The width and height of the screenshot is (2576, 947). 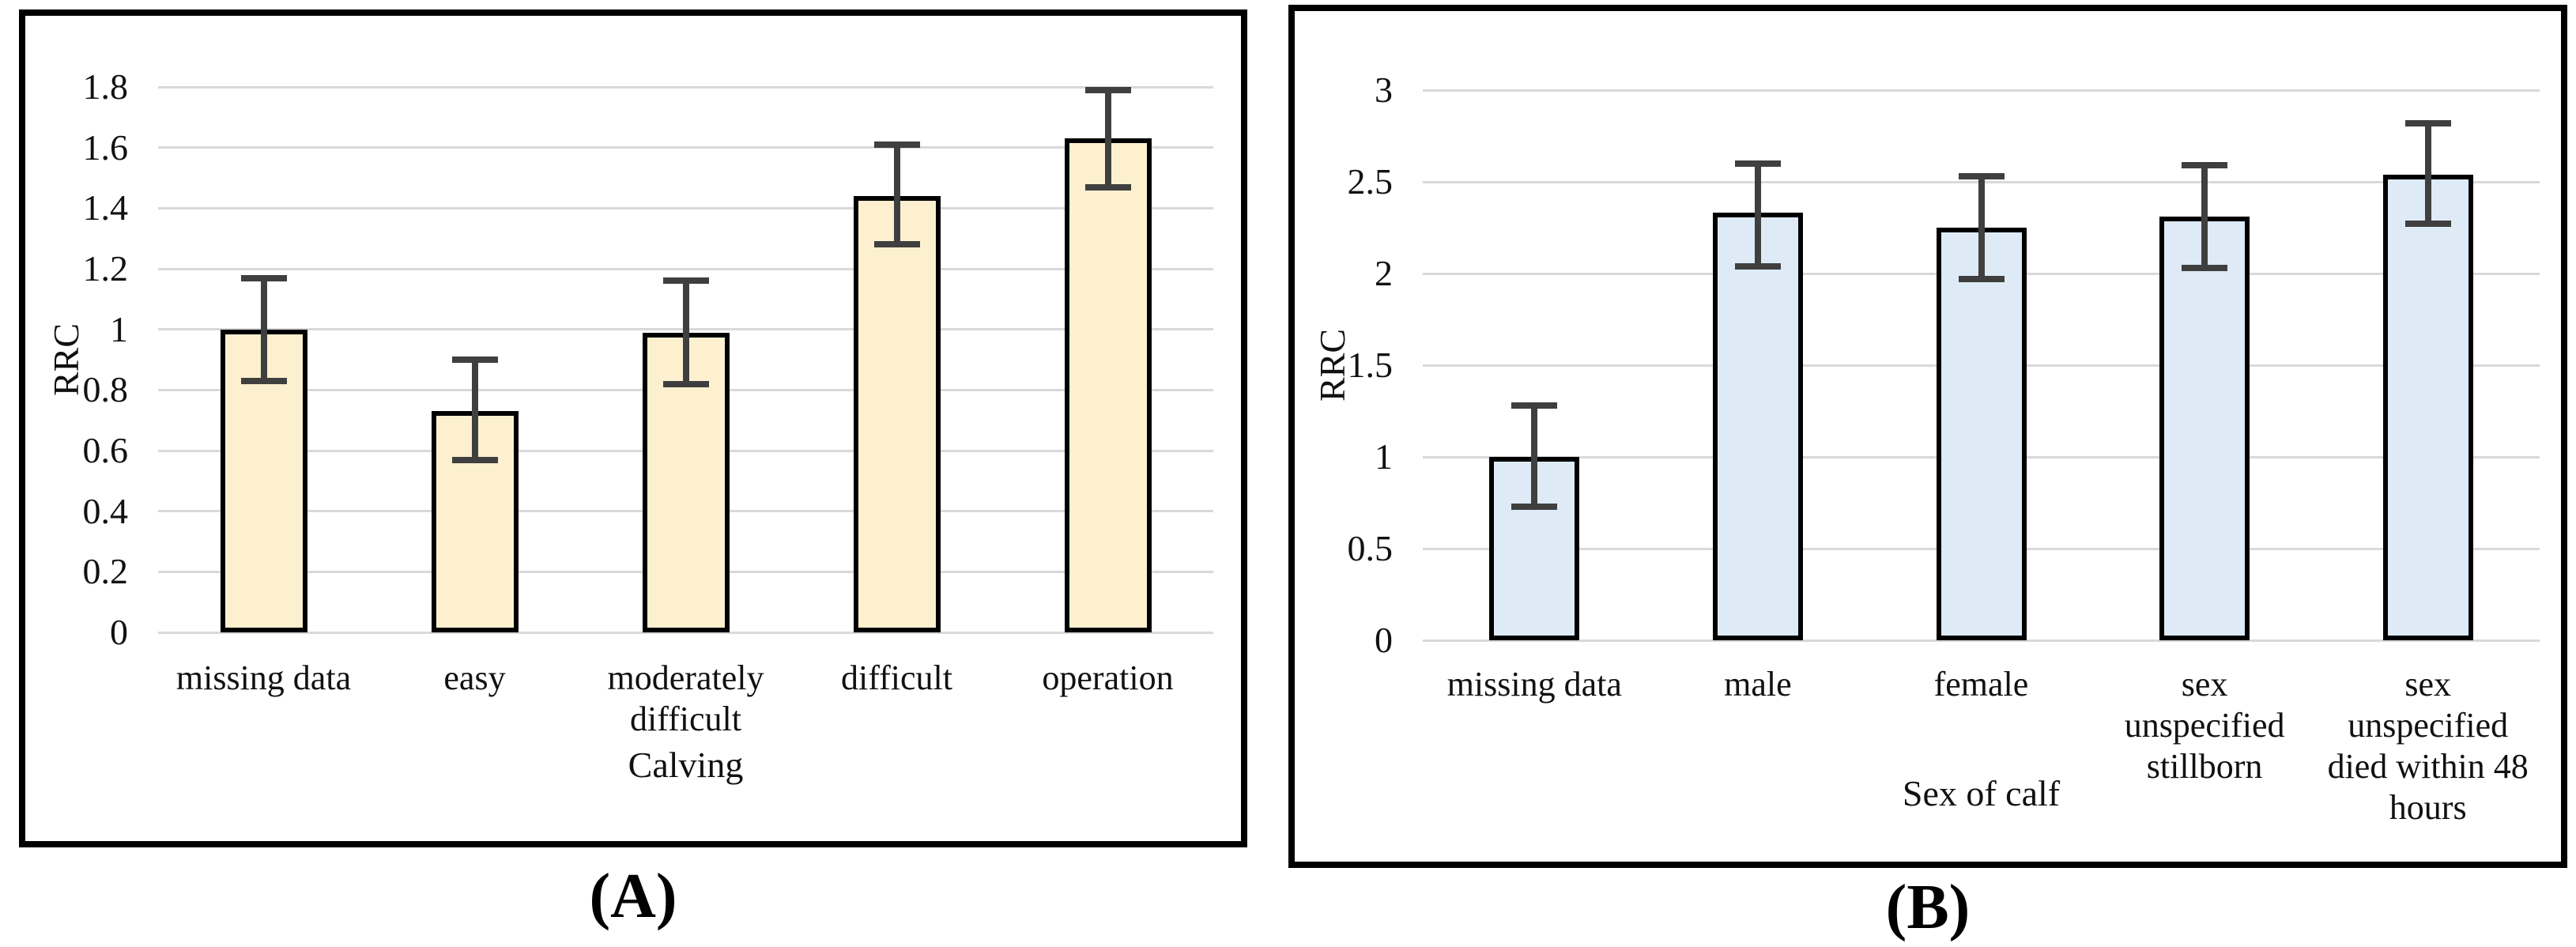 I want to click on caption-panel-a: (A), so click(x=633, y=896).